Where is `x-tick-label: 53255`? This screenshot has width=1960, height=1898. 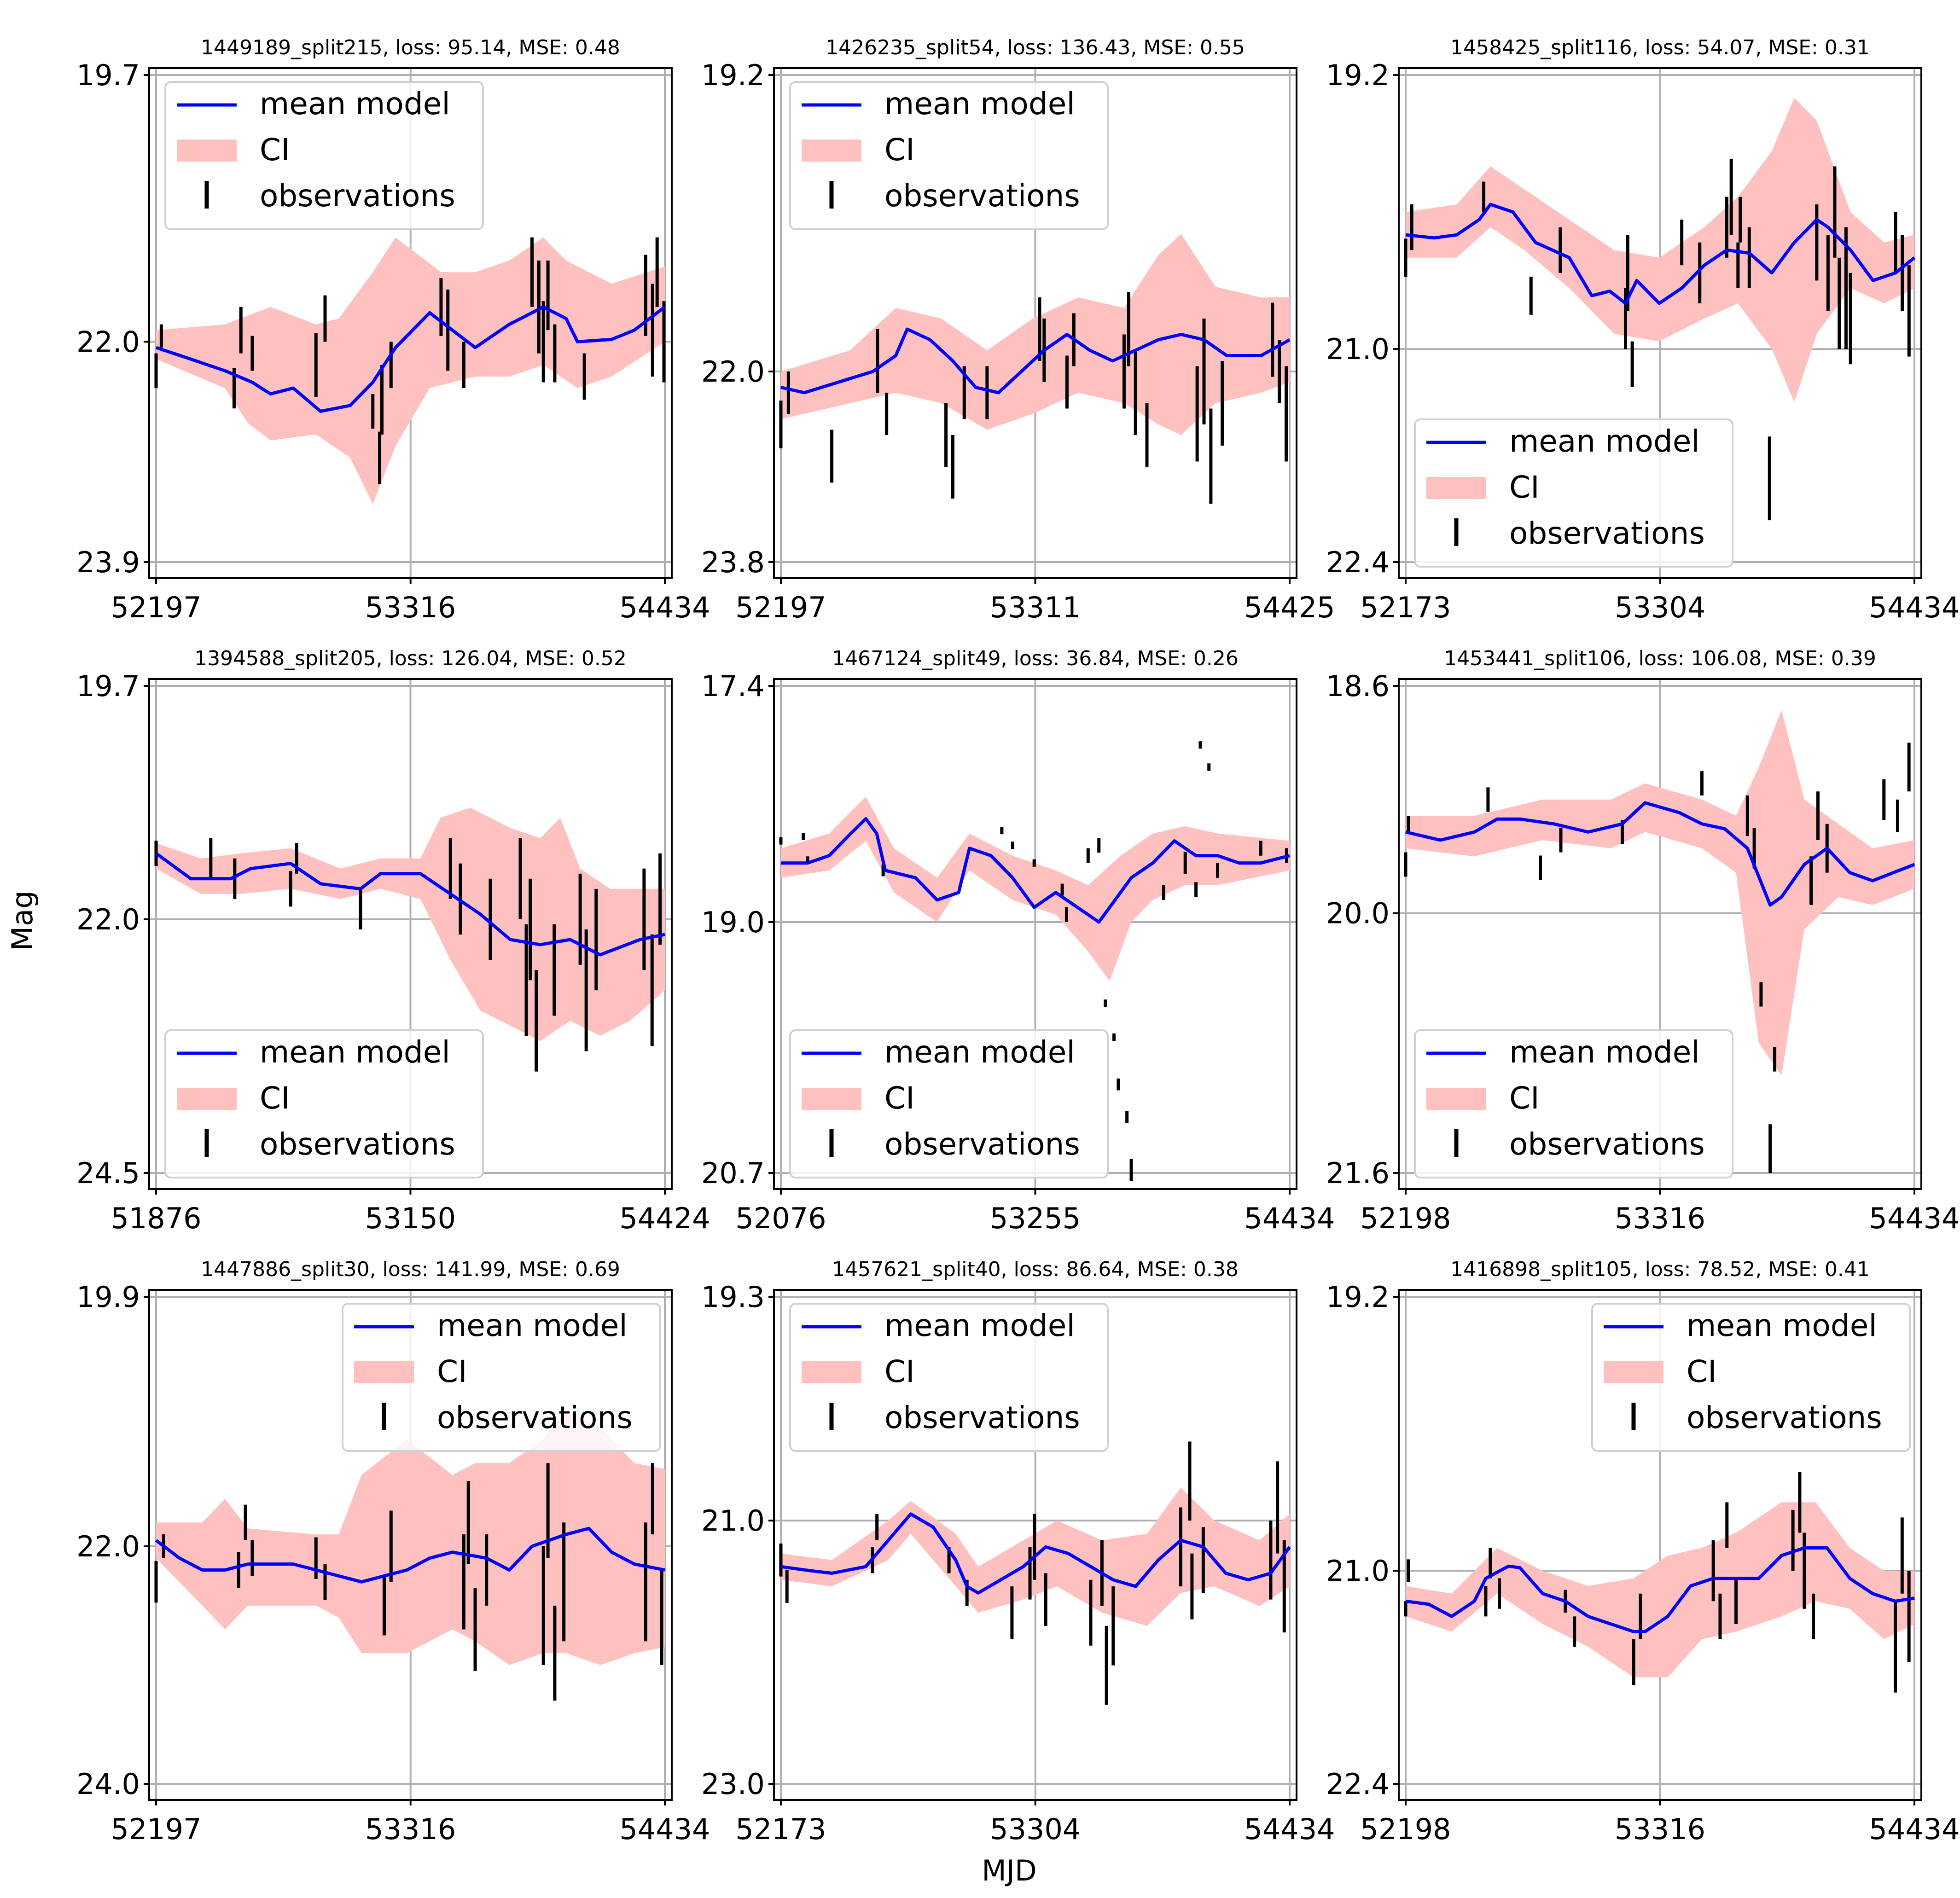 x-tick-label: 53255 is located at coordinates (1035, 1218).